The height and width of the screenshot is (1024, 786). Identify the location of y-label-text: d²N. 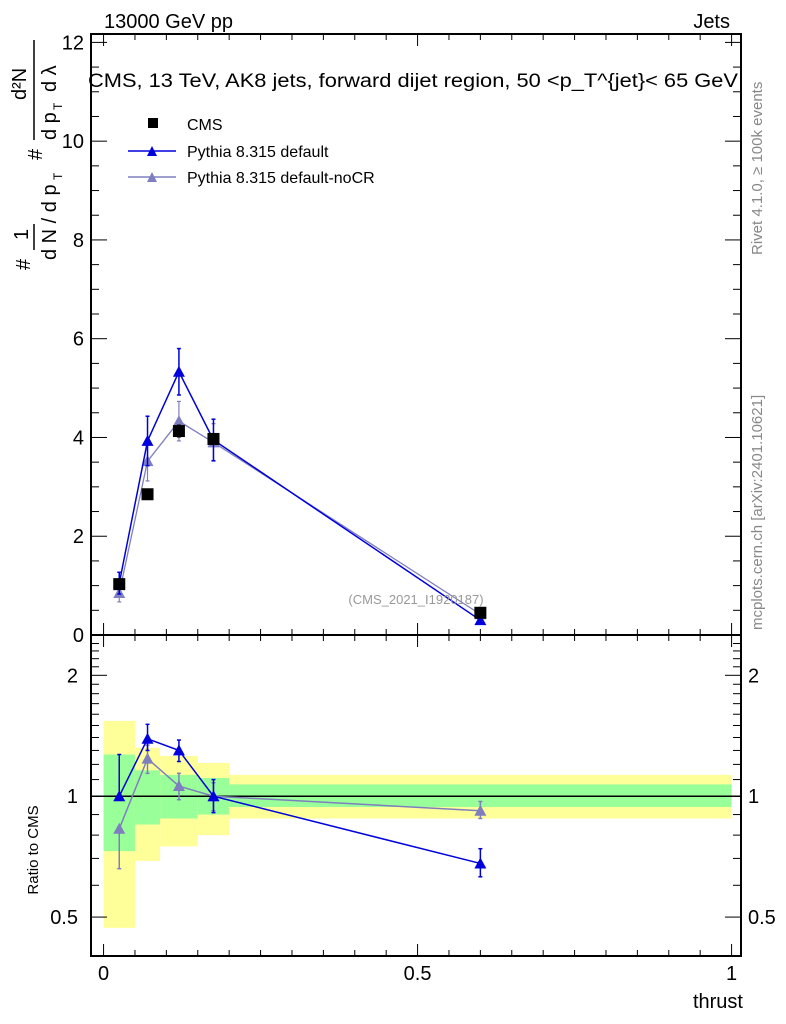
(20, 84).